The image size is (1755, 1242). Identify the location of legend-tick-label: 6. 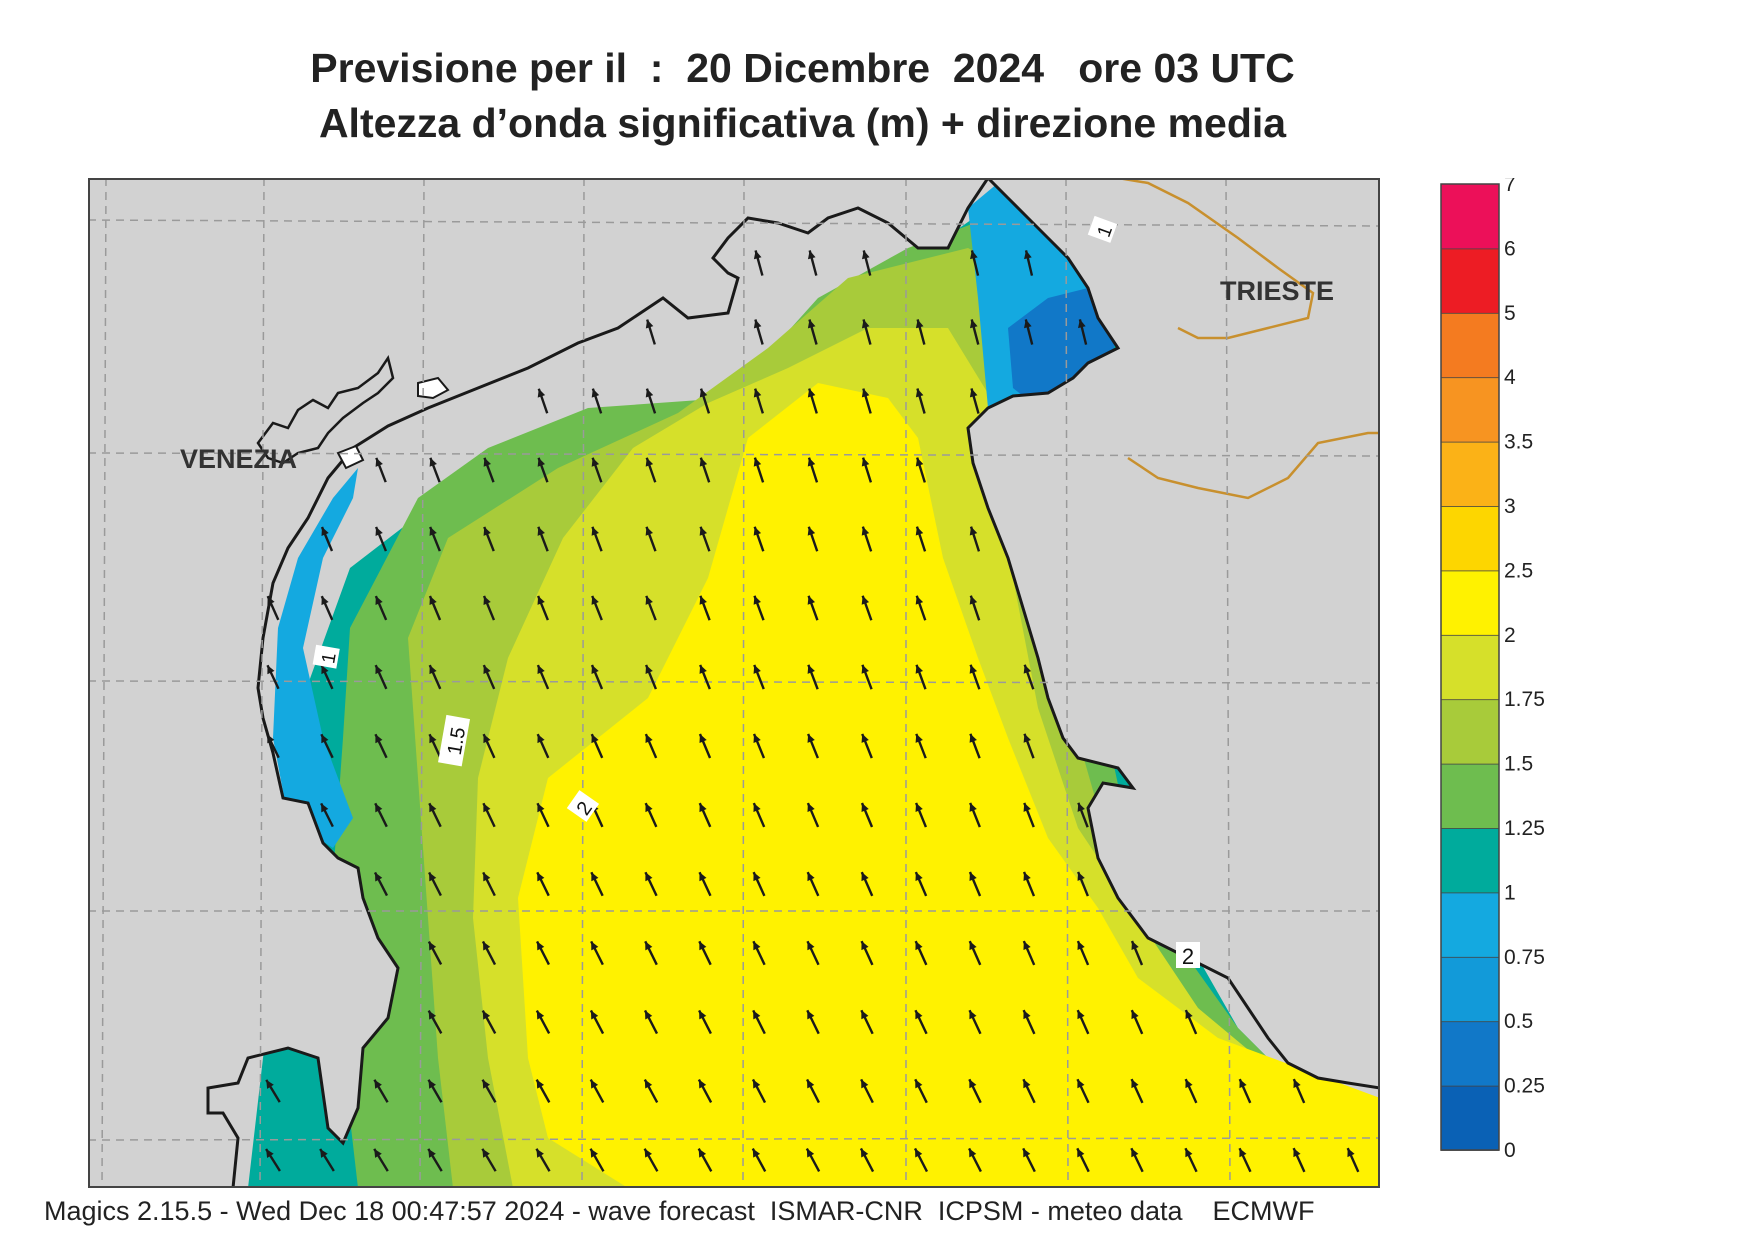
(1510, 248).